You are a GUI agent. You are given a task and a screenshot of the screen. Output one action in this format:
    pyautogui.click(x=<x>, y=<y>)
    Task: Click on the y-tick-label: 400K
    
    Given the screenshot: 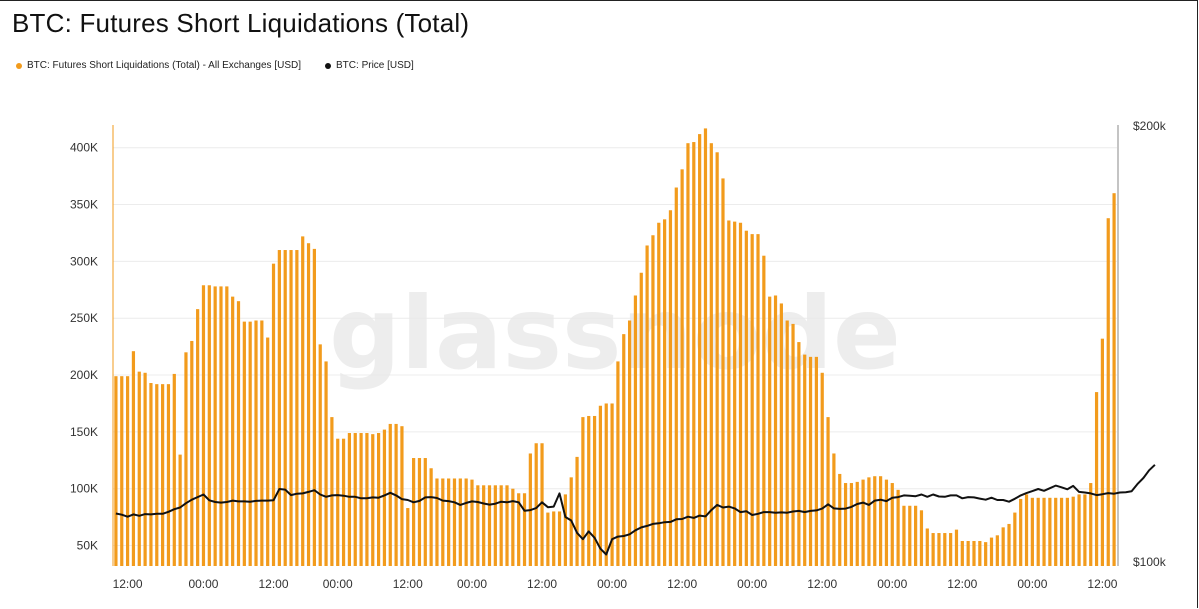 What is the action you would take?
    pyautogui.click(x=84, y=148)
    